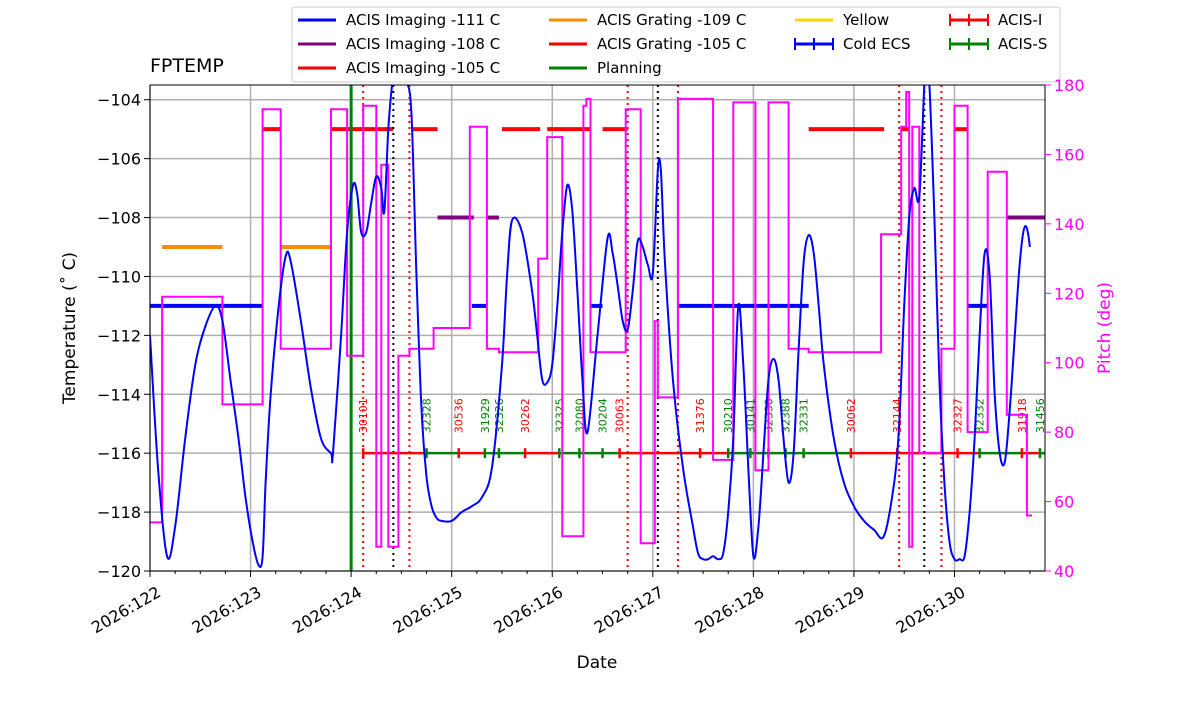 The height and width of the screenshot is (714, 1200). I want to click on obsid-label: 30536, so click(459, 415).